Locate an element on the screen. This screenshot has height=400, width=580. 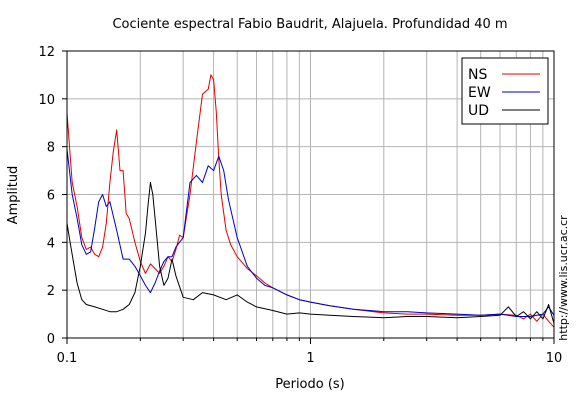
legend-label-ud: UD is located at coordinates (478, 111).